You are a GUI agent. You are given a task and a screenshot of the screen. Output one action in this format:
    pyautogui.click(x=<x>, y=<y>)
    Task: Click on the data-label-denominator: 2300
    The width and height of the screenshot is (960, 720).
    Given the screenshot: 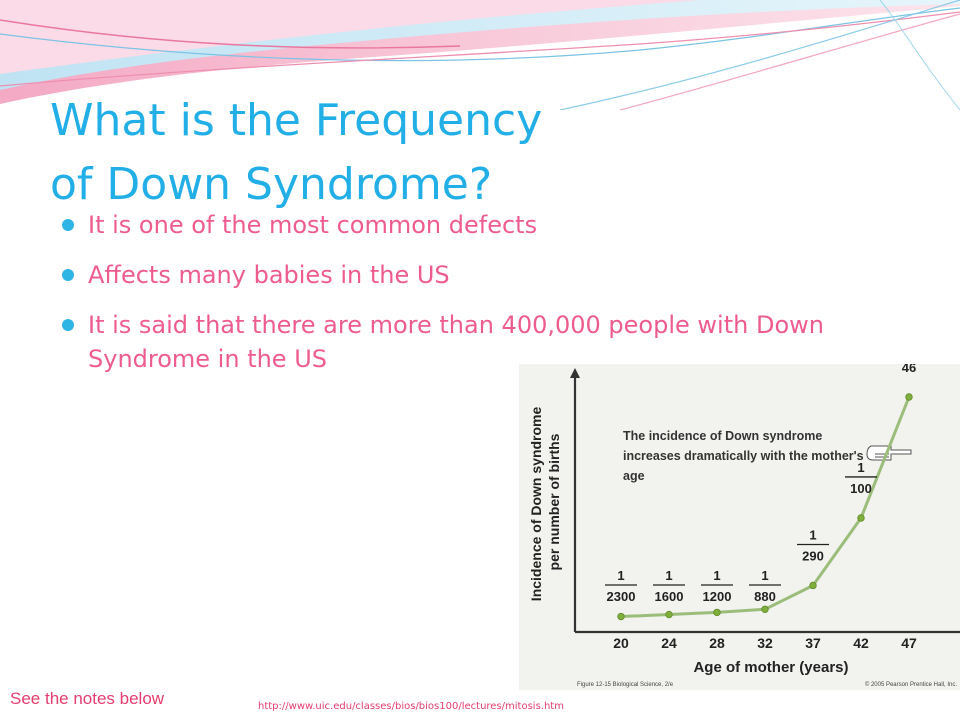 What is the action you would take?
    pyautogui.click(x=621, y=596)
    